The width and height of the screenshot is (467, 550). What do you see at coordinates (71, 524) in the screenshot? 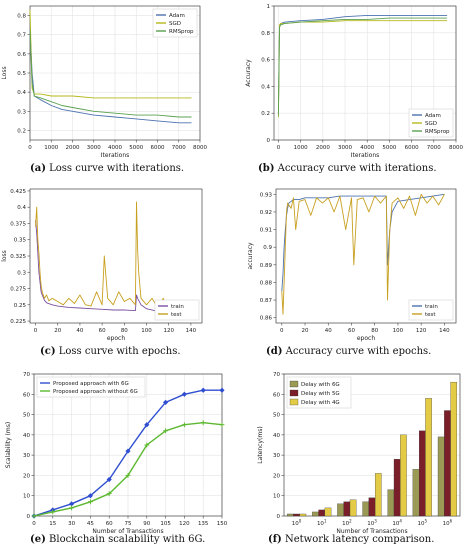
I see `x-tick-label: 30` at bounding box center [71, 524].